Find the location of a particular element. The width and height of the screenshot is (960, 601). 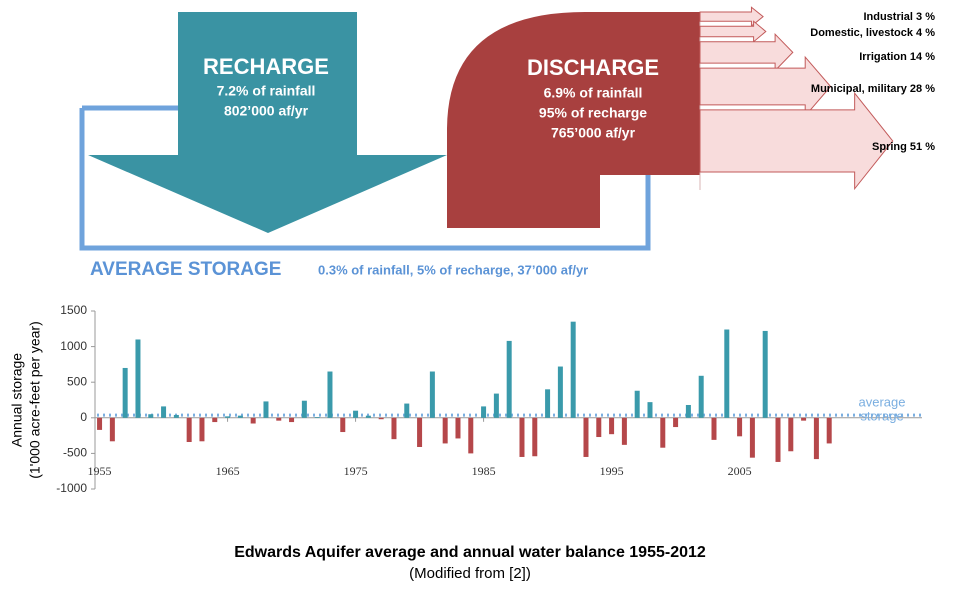

discharge-title: DISCHARGE is located at coordinates (593, 67).